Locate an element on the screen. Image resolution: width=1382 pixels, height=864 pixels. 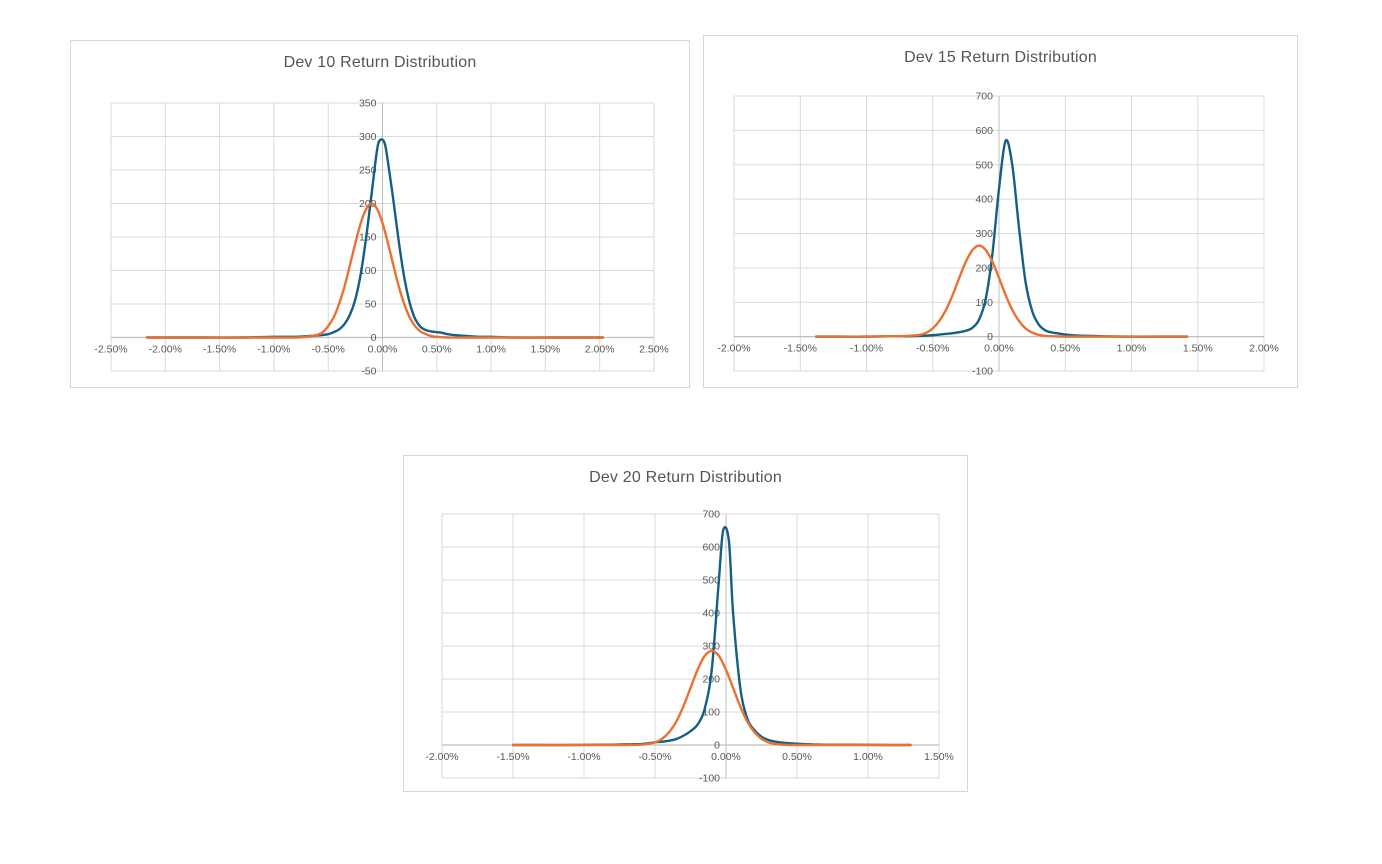
y-tick-label: 400 is located at coordinates (984, 200).